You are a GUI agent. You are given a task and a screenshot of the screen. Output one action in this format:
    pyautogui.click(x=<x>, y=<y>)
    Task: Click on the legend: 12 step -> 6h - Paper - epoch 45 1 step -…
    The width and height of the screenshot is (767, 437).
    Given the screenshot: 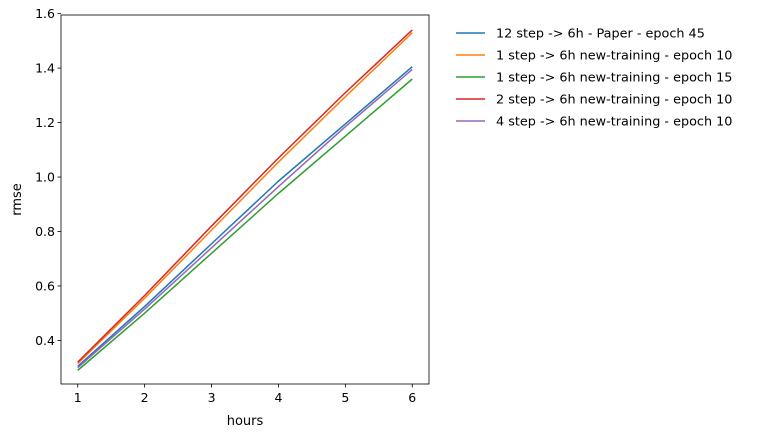 What is the action you would take?
    pyautogui.click(x=594, y=78)
    